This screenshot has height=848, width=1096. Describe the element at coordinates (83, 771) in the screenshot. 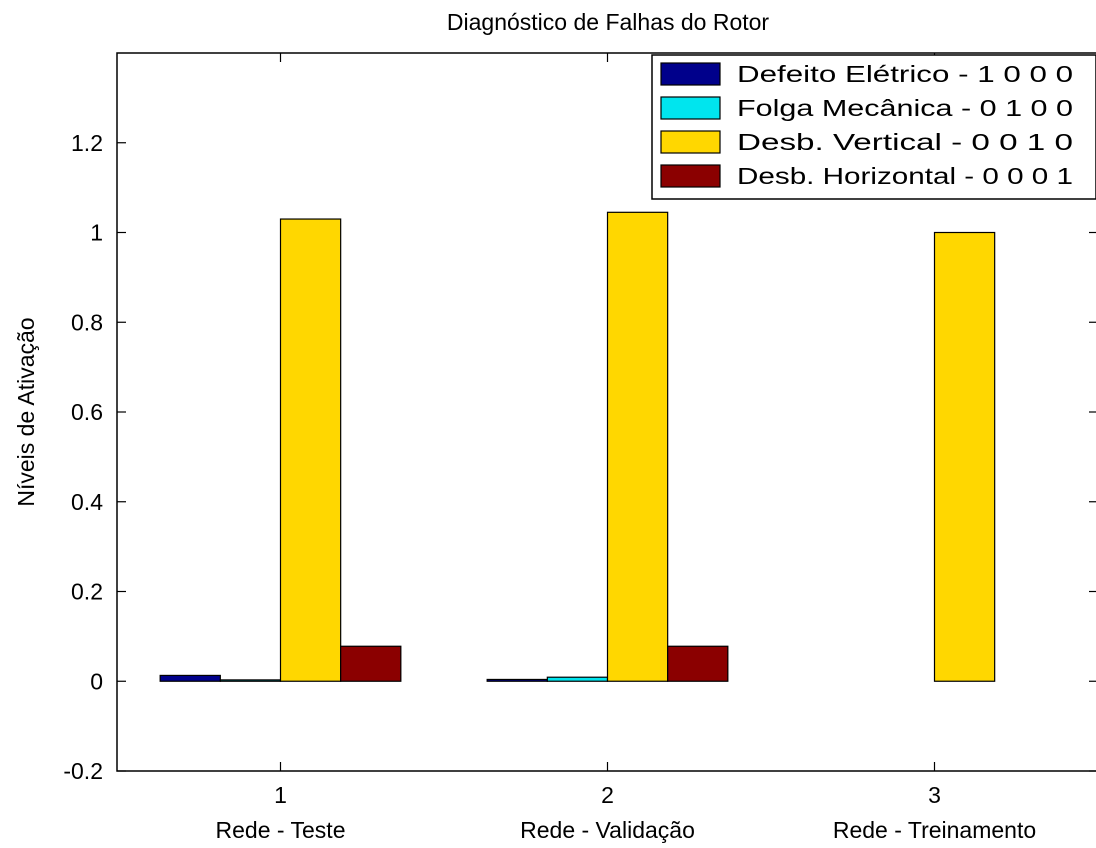

I see `y-tick-label: -0.2` at that location.